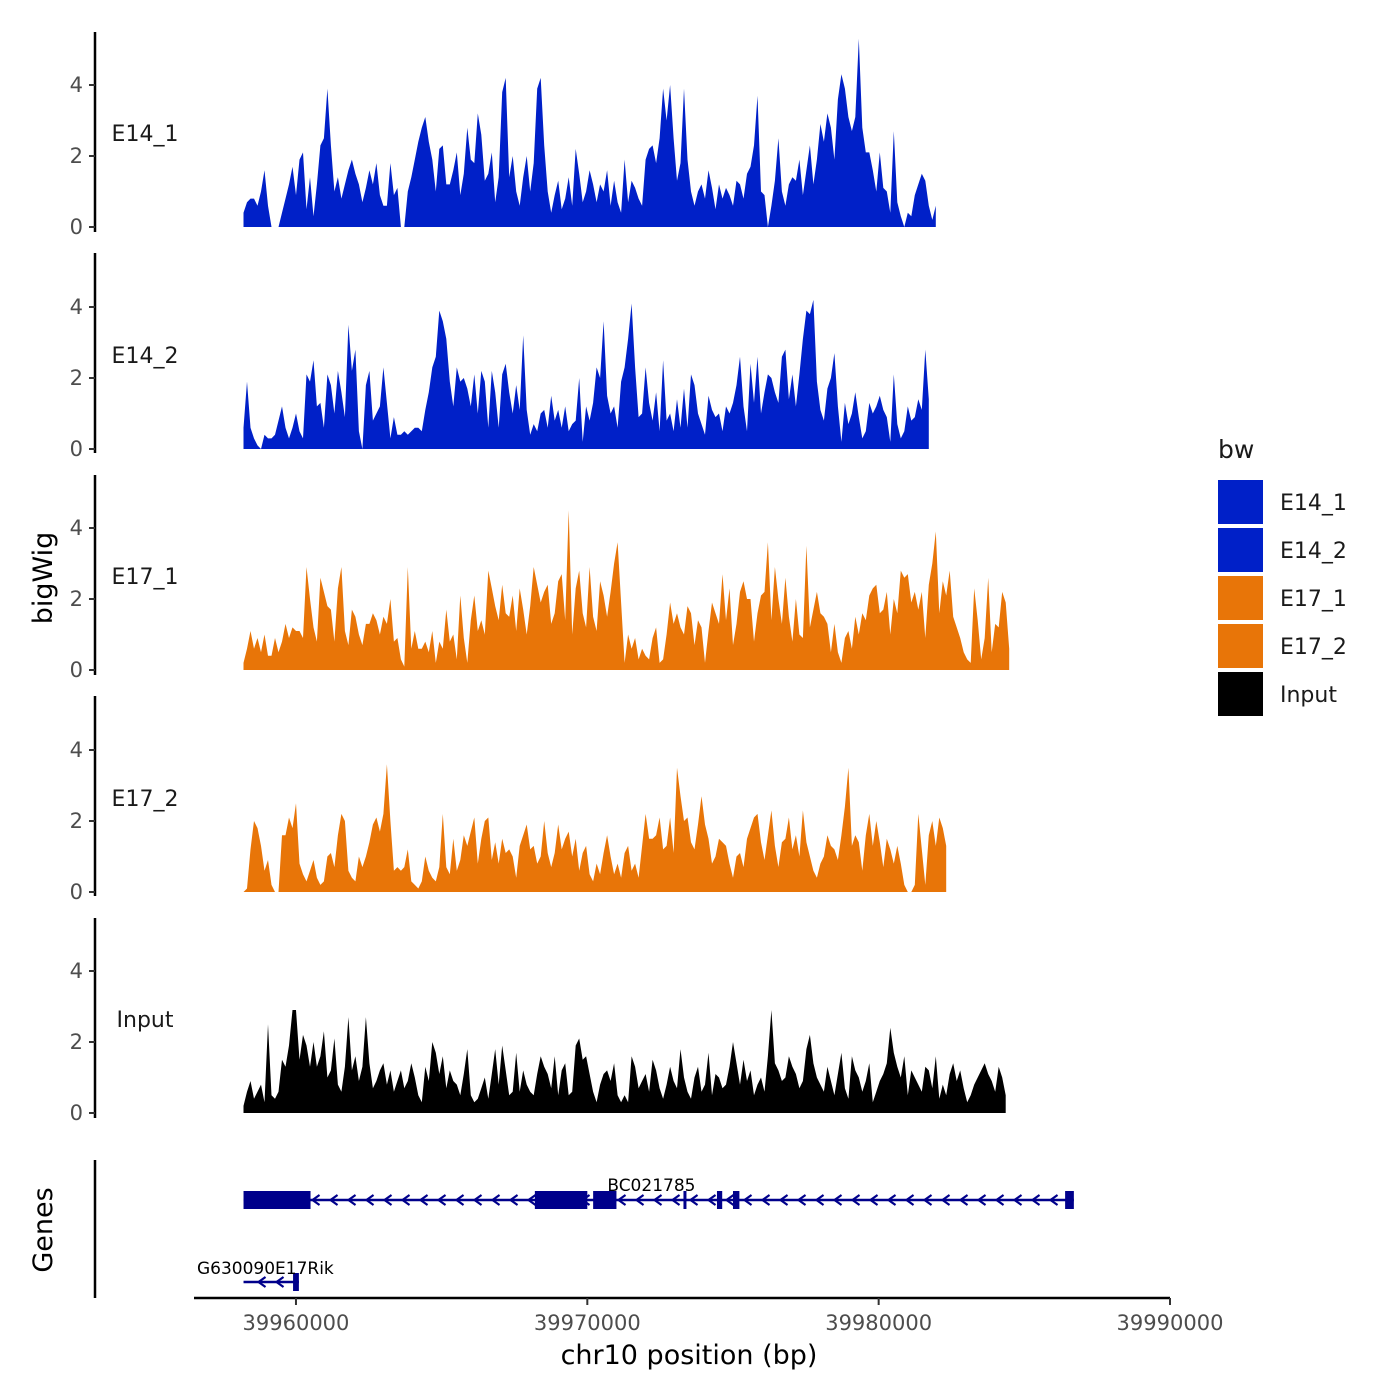 The image size is (1400, 1400). What do you see at coordinates (43, 578) in the screenshot?
I see `y-axis-title: bigWig` at bounding box center [43, 578].